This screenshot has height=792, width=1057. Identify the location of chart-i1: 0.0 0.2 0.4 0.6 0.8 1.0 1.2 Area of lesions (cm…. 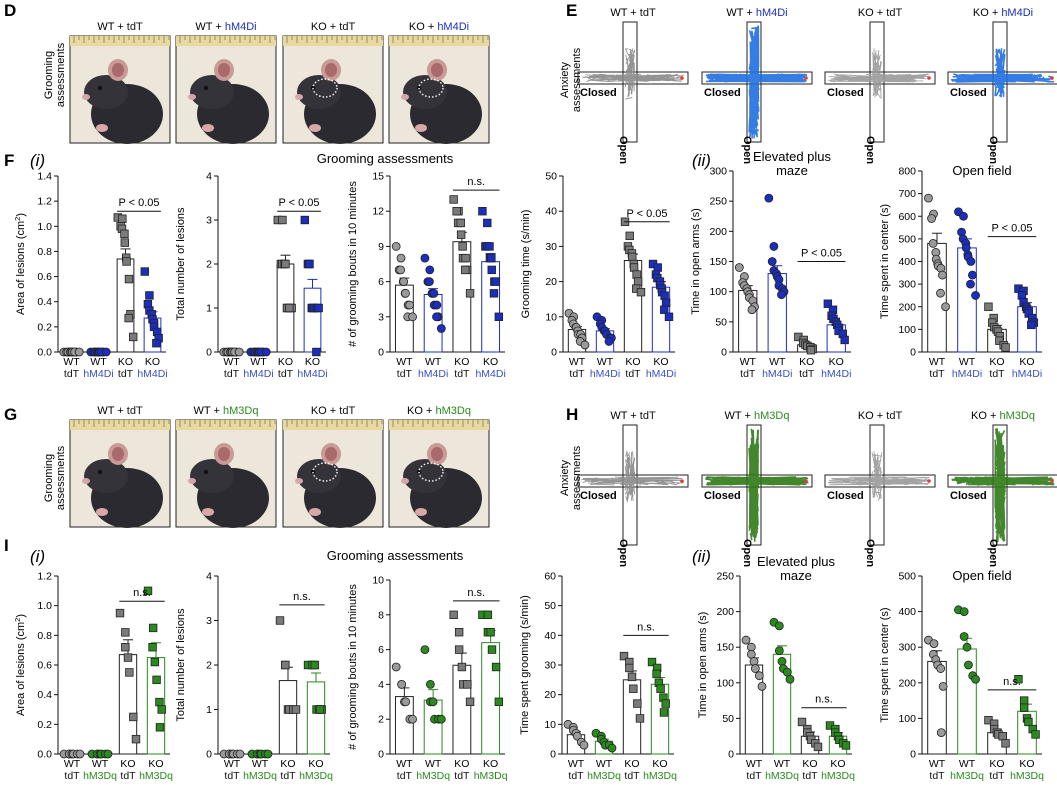
(93, 677).